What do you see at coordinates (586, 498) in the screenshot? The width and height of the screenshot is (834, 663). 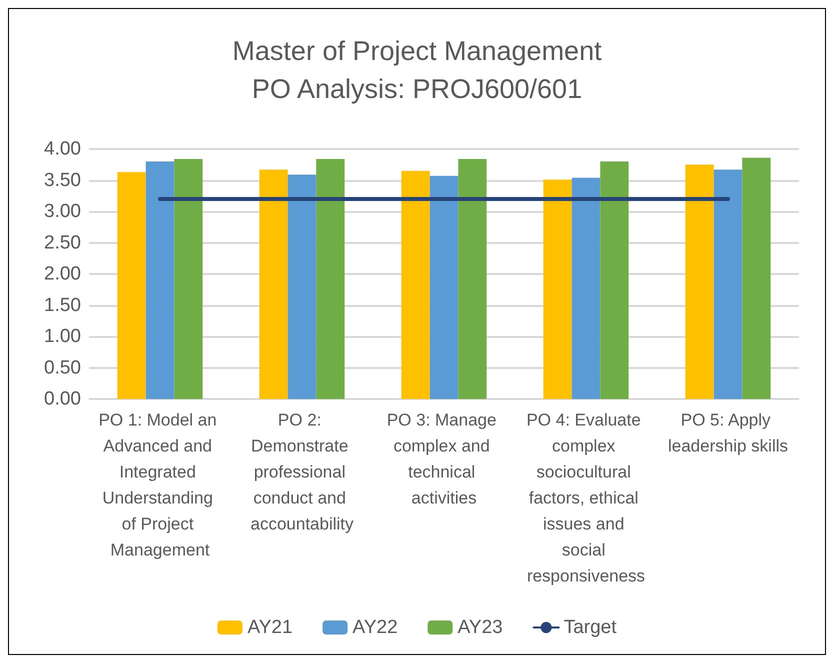 I see `x-tick-label: PO 4: Evaluate complex sociocultural factors, ethical issues and social responsiveness` at bounding box center [586, 498].